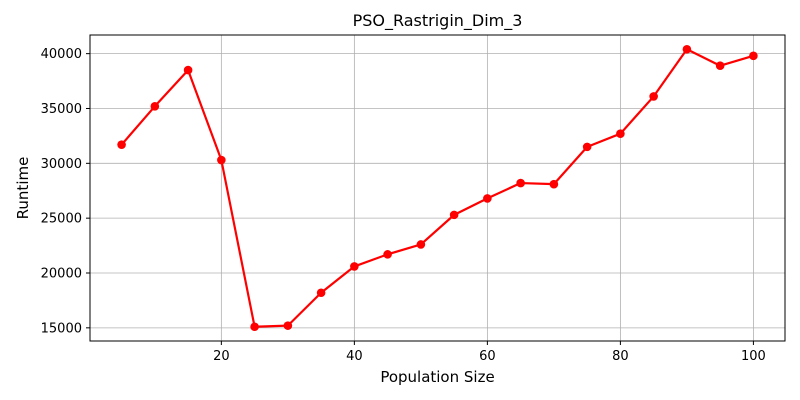  I want to click on x-tick-label: 40, so click(354, 356).